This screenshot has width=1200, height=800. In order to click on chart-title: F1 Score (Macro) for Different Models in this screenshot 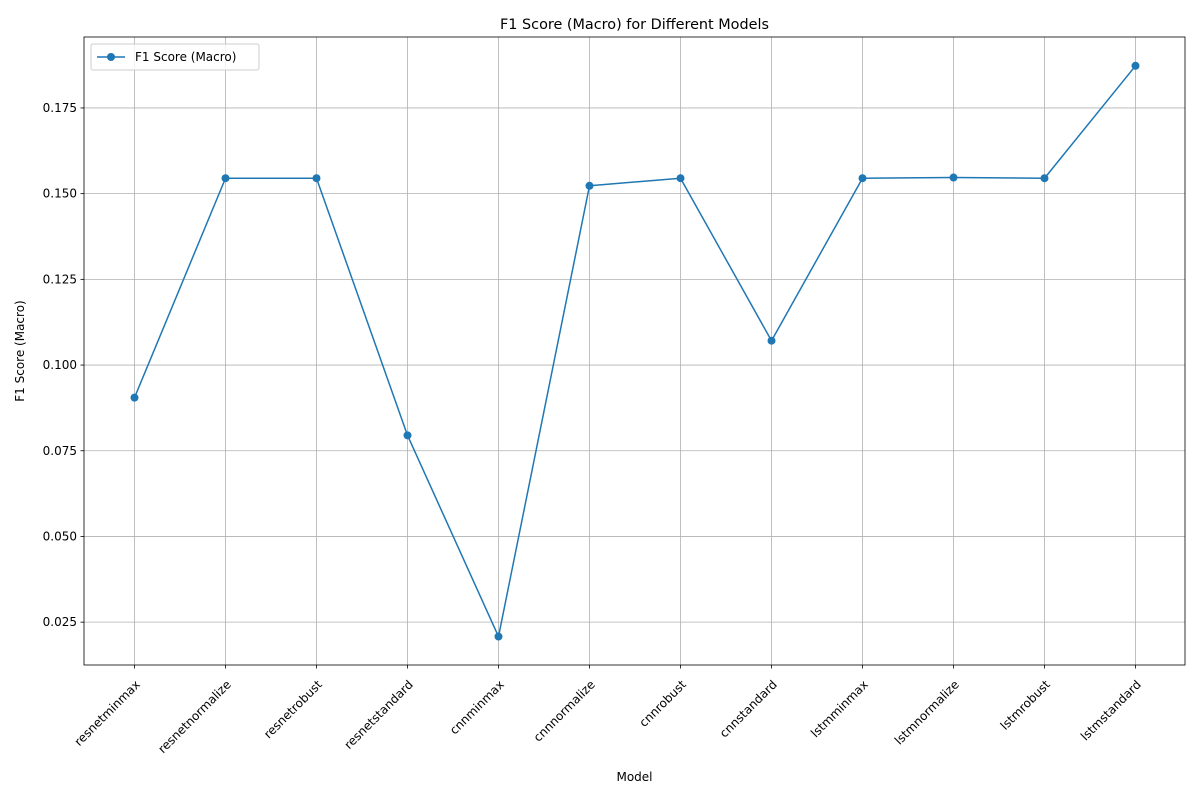, I will do `click(634, 25)`.